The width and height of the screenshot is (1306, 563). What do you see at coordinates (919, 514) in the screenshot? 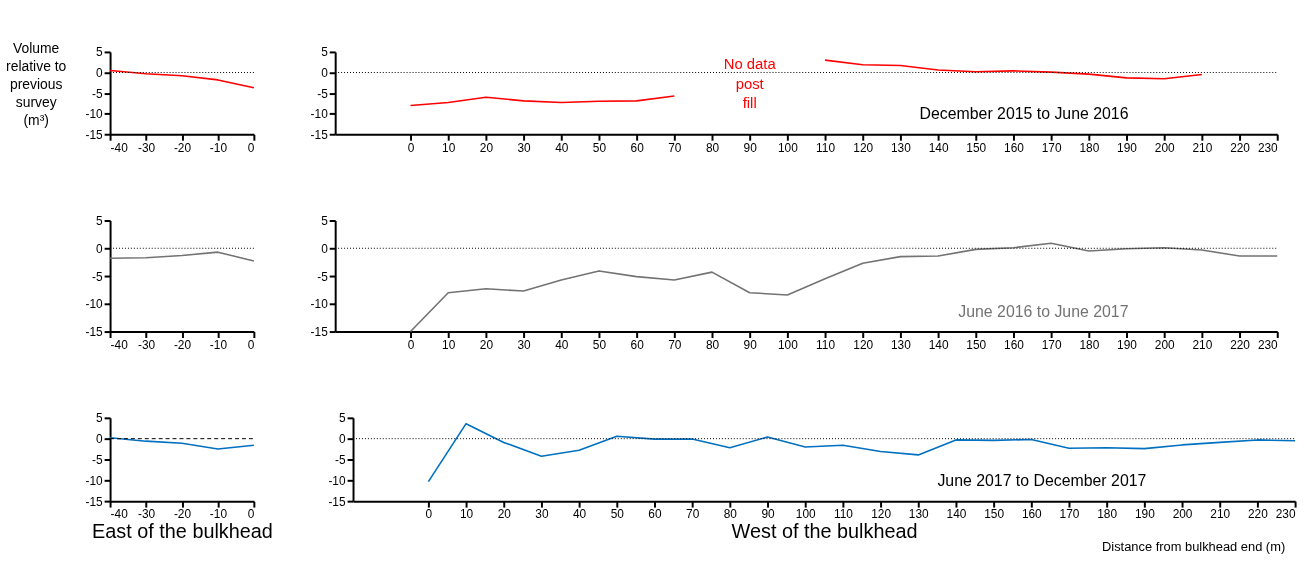
I see `x-tick-label: 130` at bounding box center [919, 514].